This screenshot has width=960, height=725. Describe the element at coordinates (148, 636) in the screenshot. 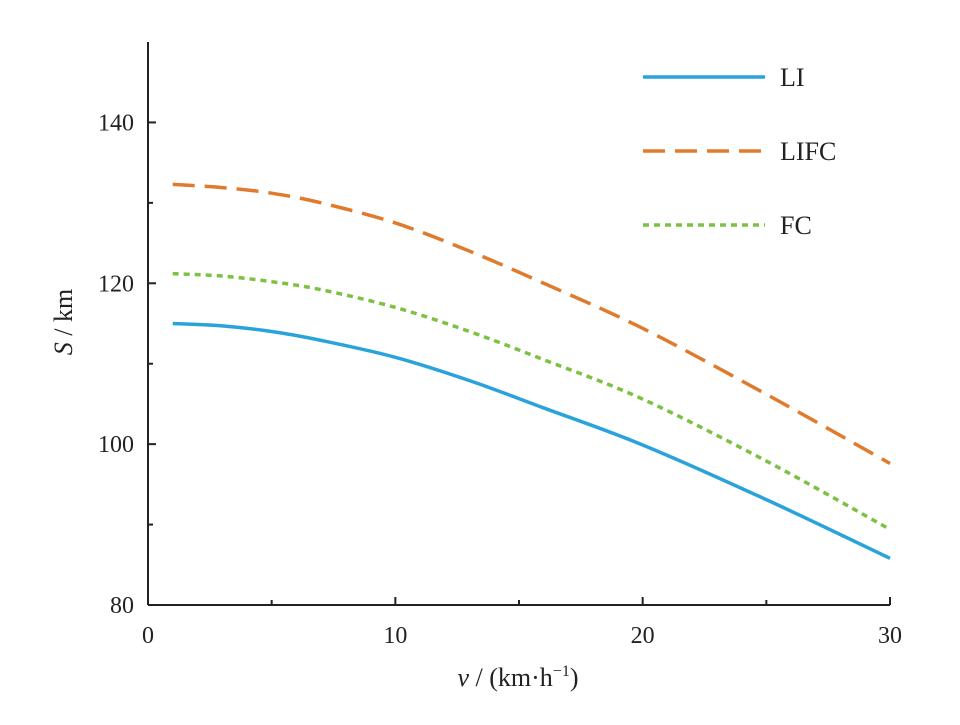

I see `x-tick-label: 0` at that location.